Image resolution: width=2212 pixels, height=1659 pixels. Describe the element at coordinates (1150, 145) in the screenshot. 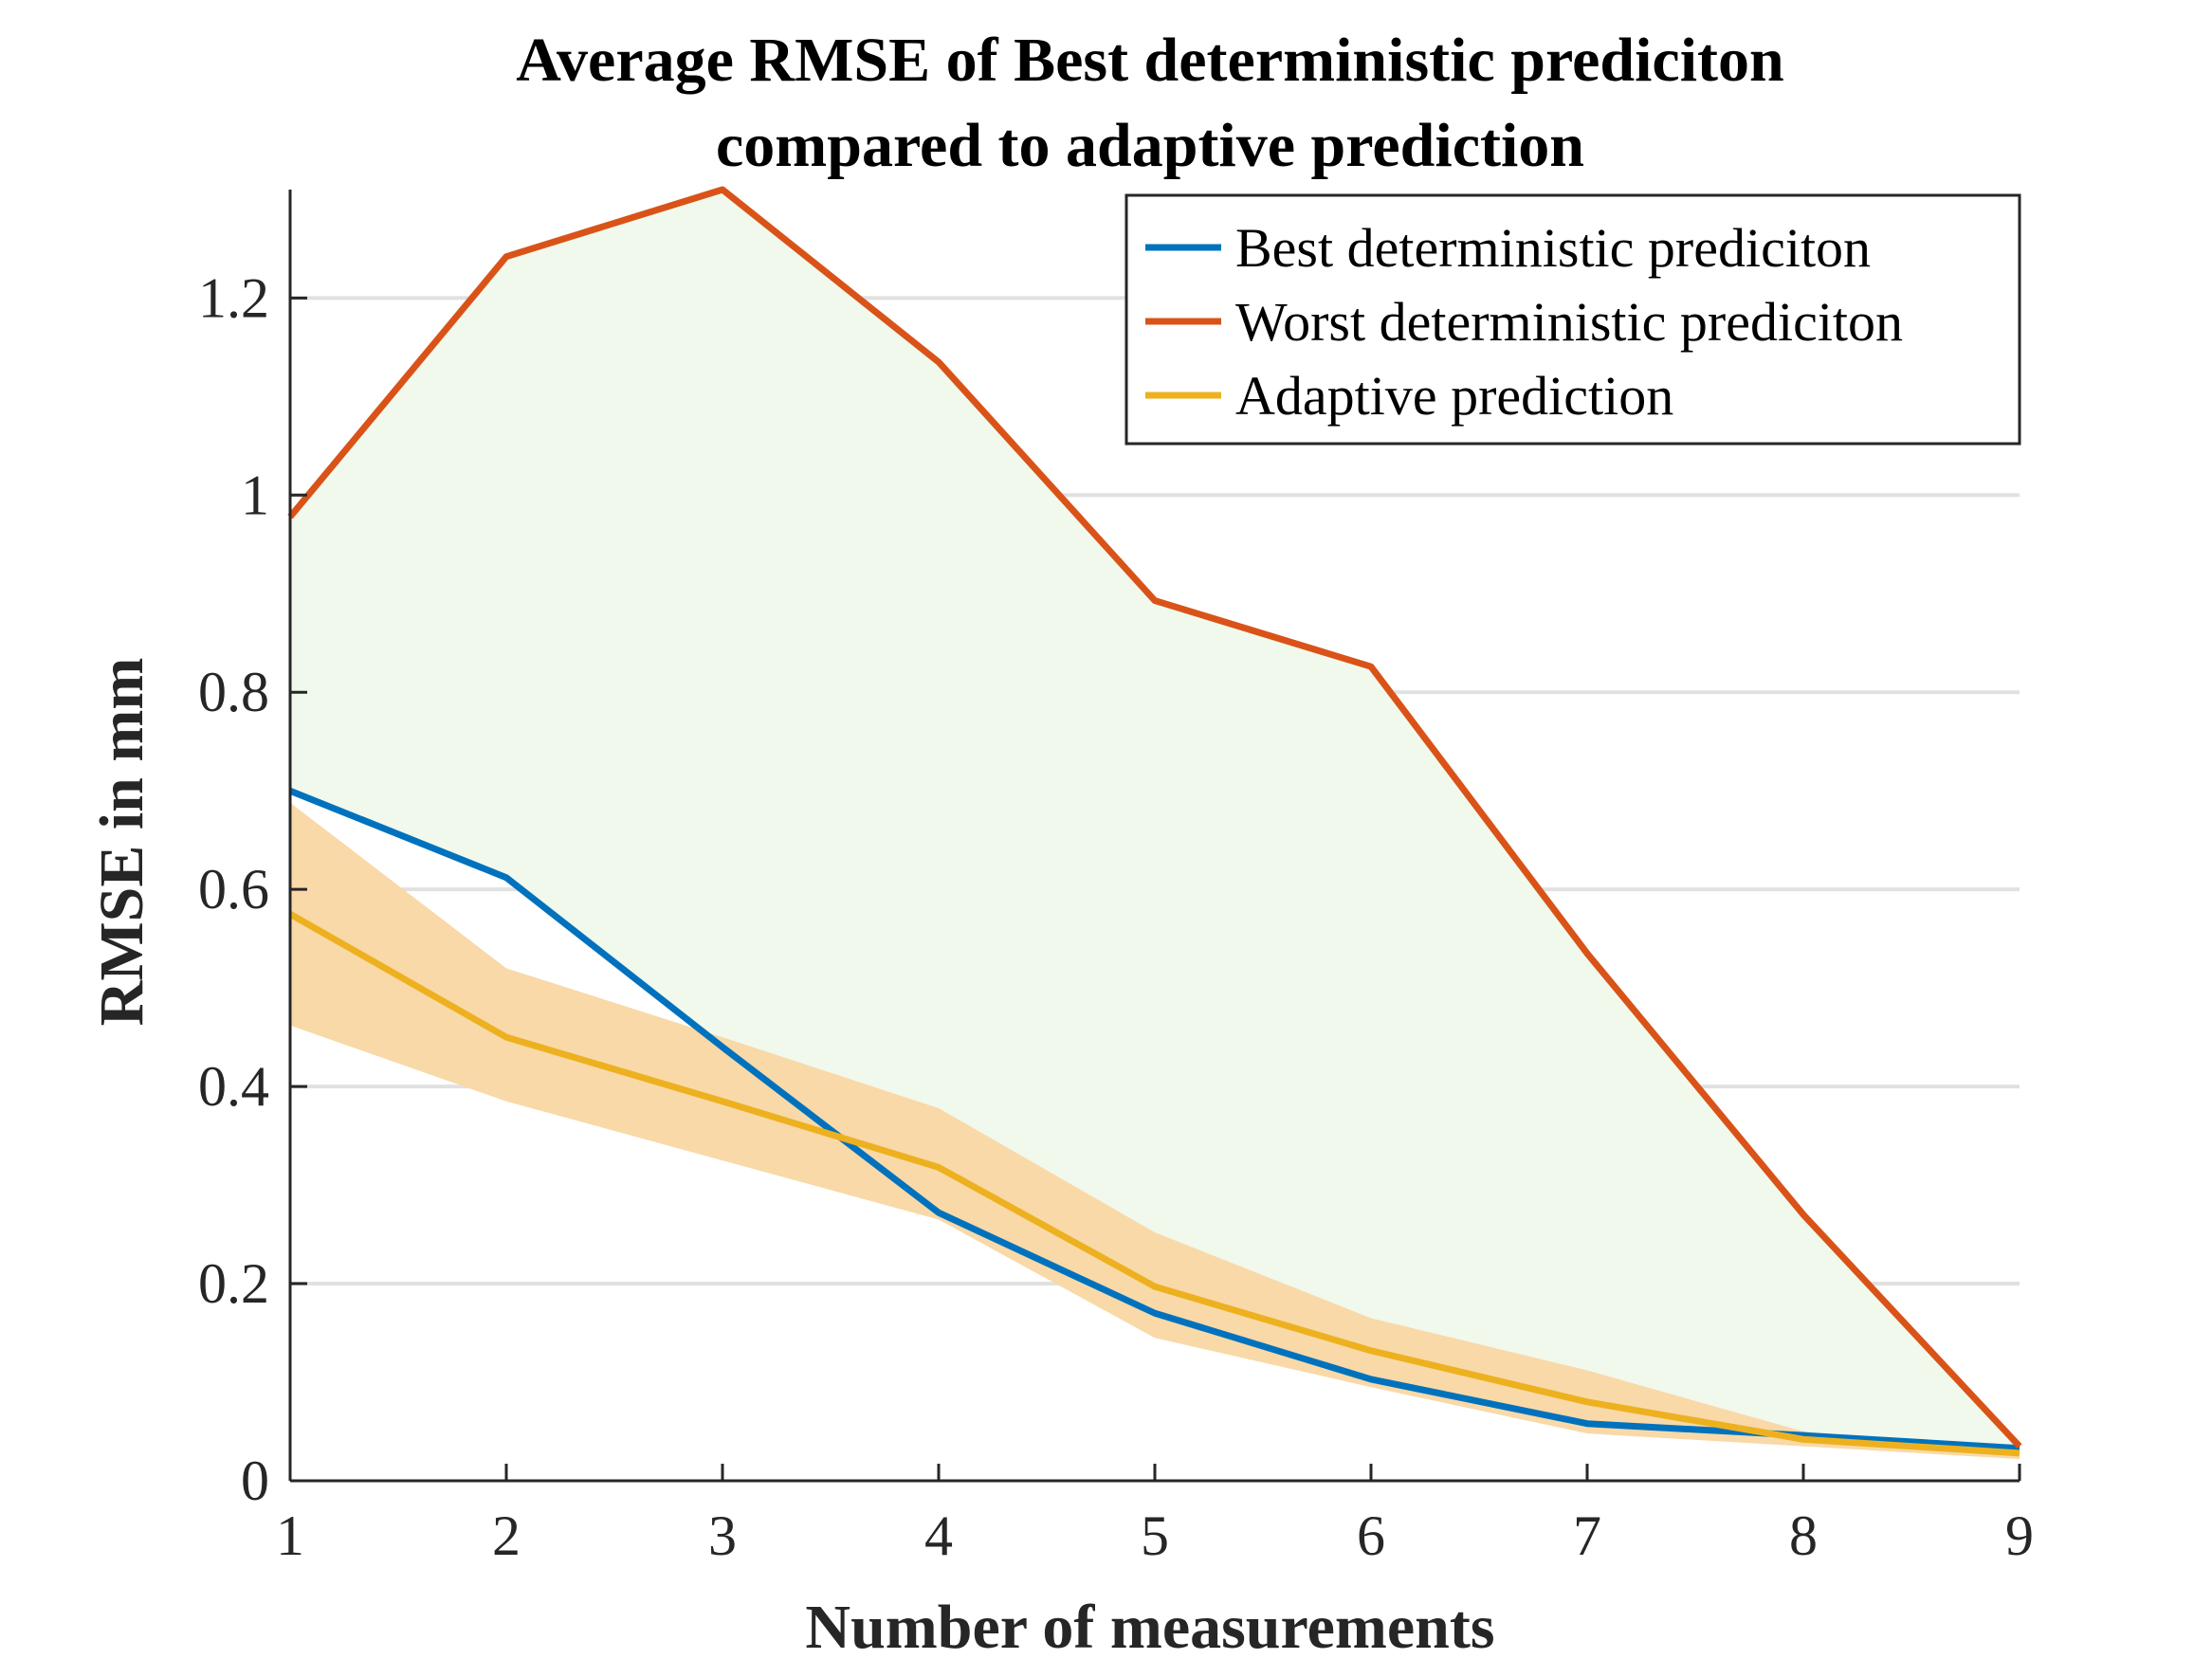

I see `chart-title-line-2: compared to adaptive prediction` at that location.